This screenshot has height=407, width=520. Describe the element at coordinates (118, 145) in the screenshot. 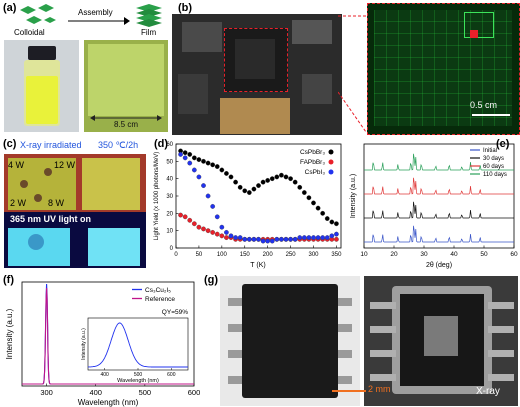

I see `temp-label: 350 ℃/2h` at that location.